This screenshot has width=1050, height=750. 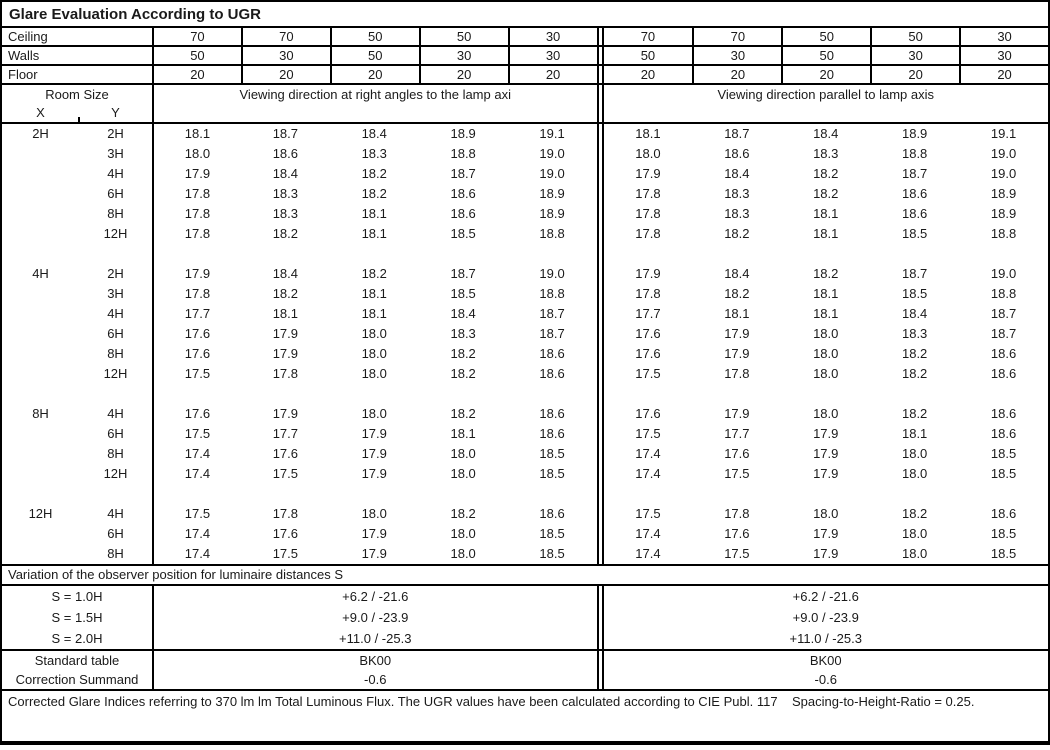 I want to click on y-axis-label: Y, so click(x=115, y=112).